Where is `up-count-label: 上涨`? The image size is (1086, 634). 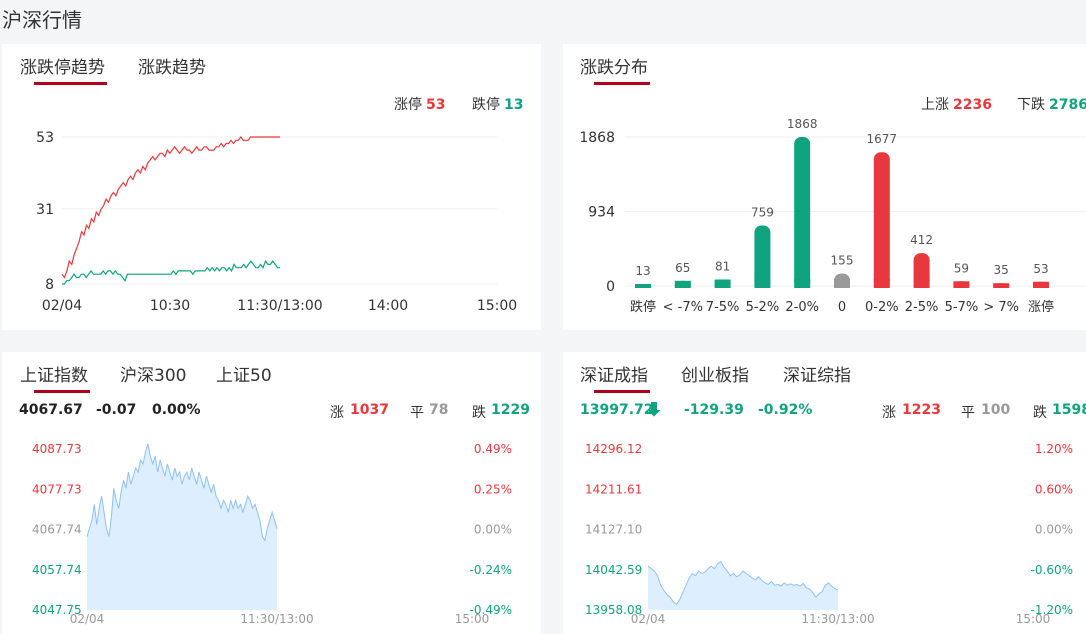 up-count-label: 上涨 is located at coordinates (935, 105).